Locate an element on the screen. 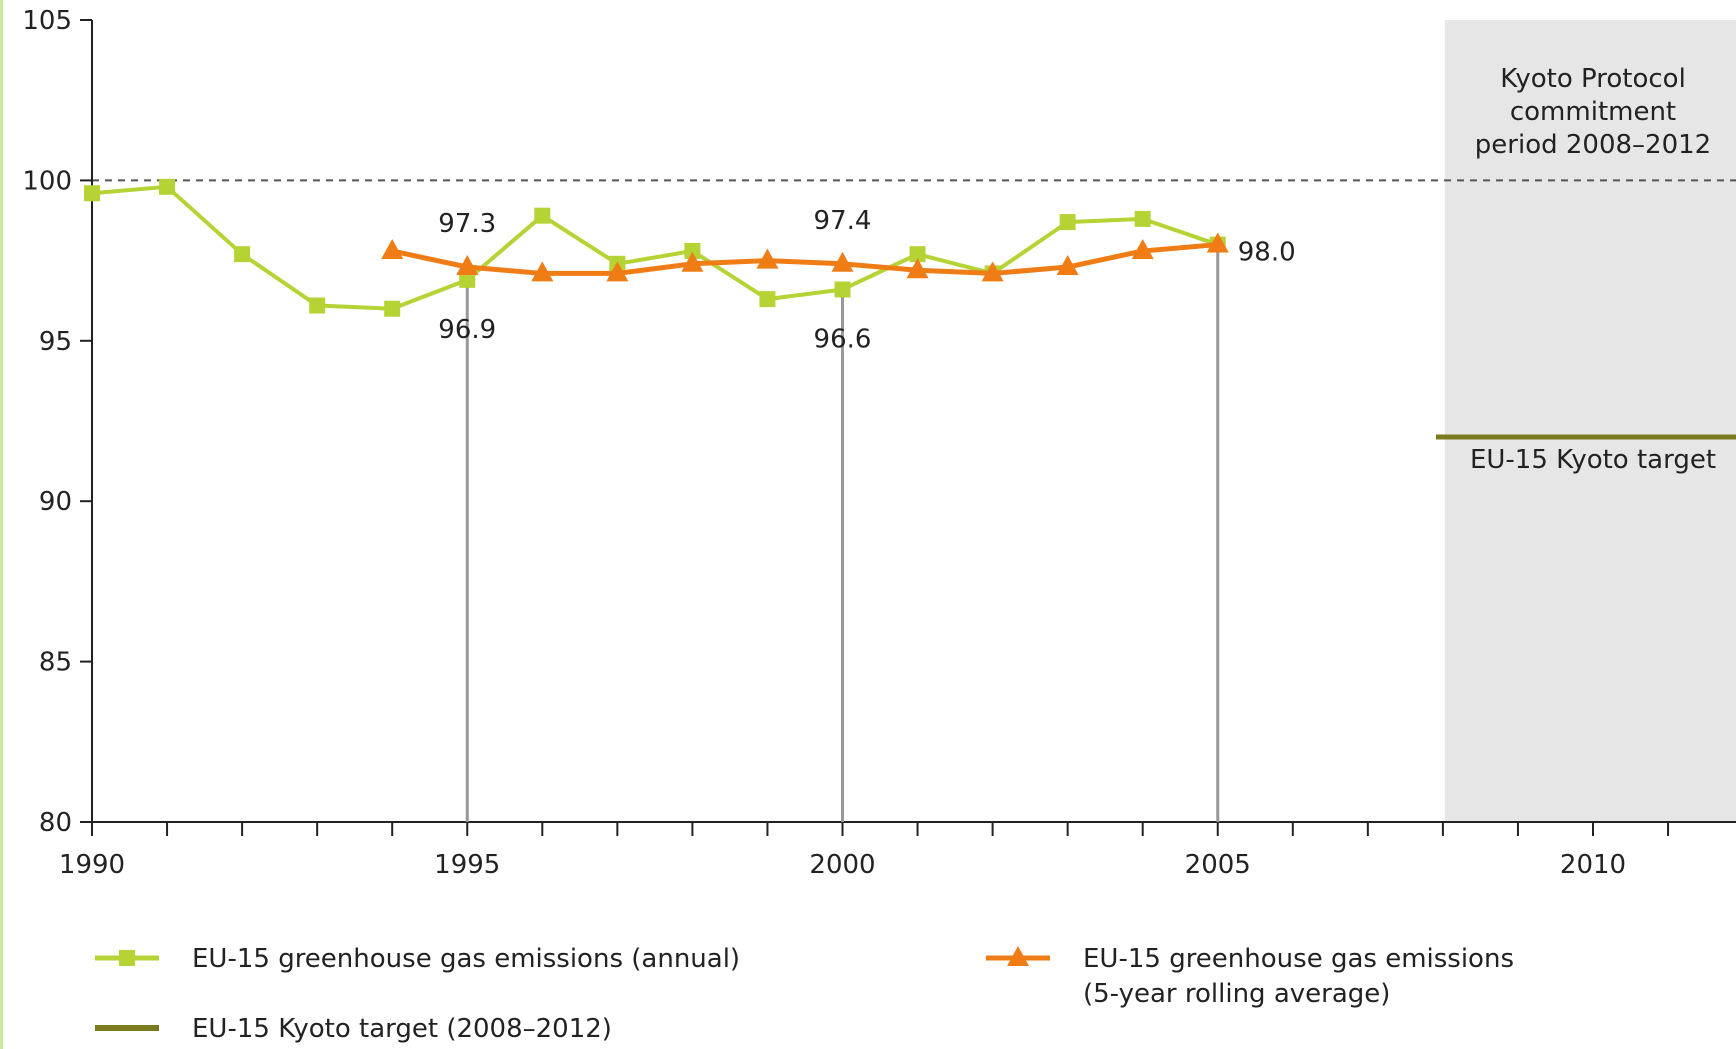  x-tick-label: 2010 is located at coordinates (1593, 865).